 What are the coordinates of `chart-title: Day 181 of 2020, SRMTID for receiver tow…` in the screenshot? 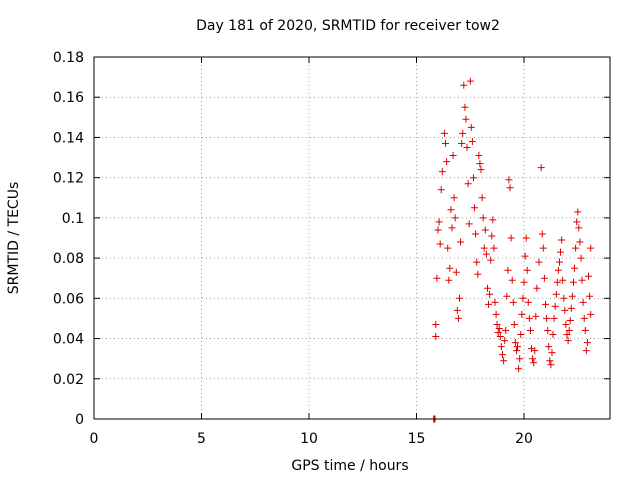 It's located at (348, 26).